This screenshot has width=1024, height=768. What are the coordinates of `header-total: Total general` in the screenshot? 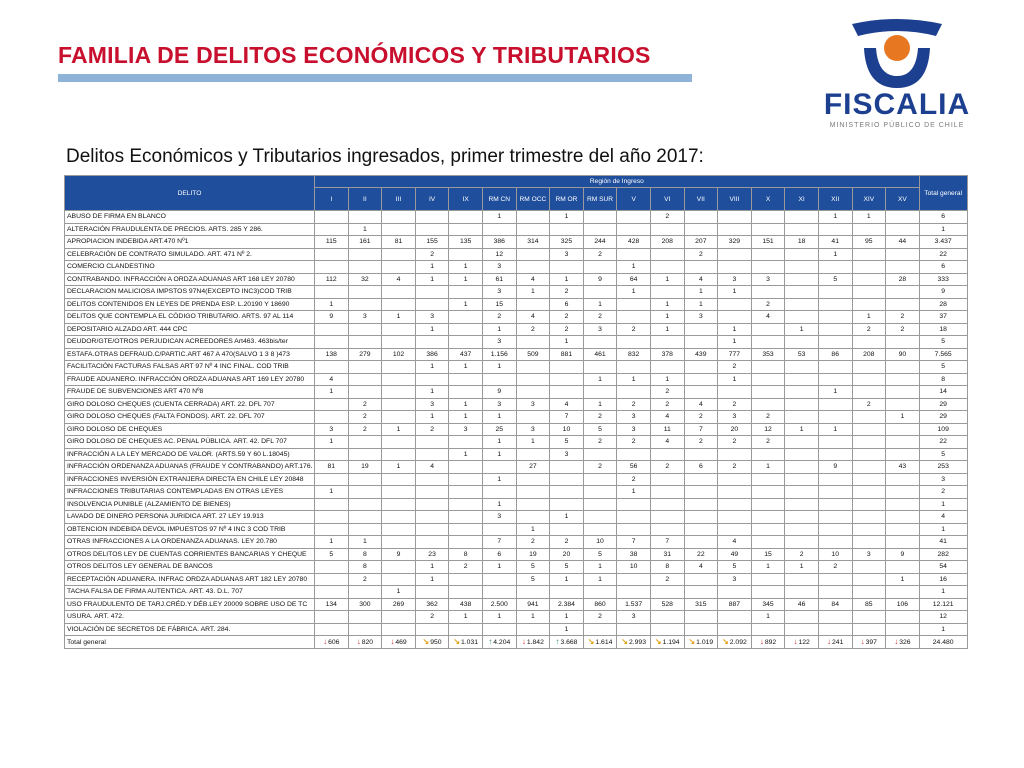 It's located at (943, 193).